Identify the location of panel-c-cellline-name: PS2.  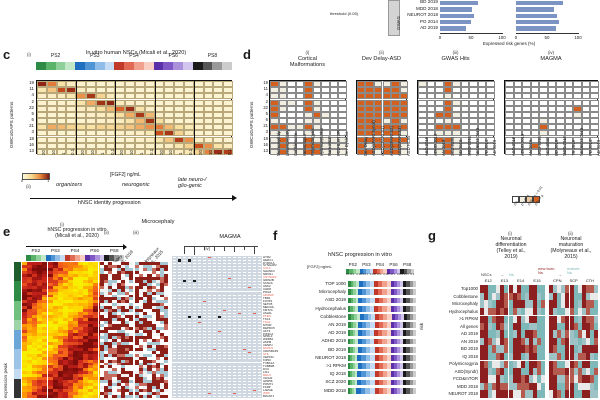
(55, 56).